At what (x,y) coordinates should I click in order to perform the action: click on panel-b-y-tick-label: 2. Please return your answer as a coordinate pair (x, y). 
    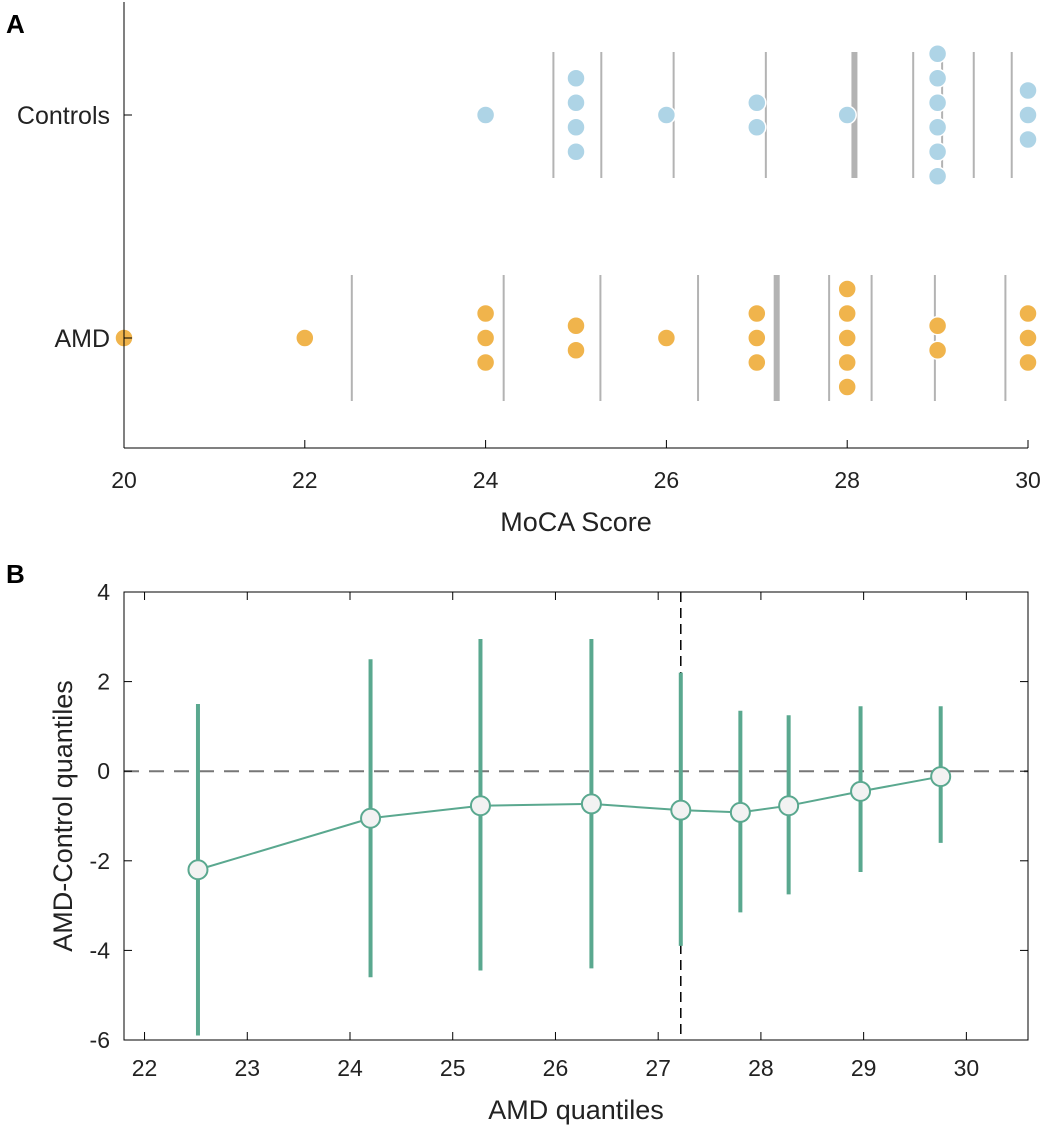
    Looking at the image, I should click on (103, 682).